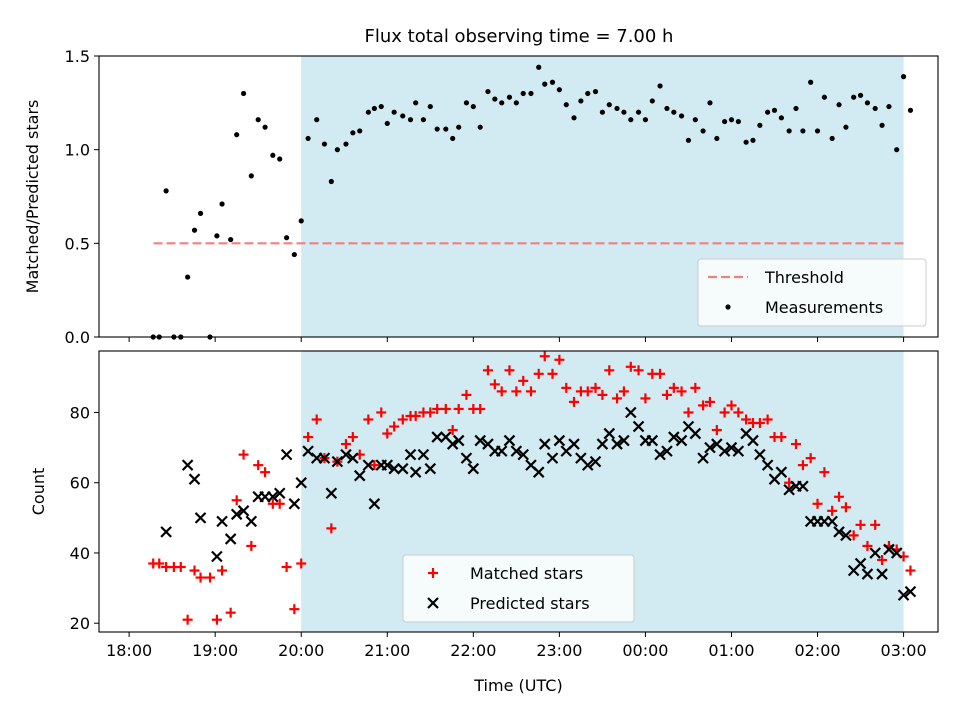 The image size is (960, 724). Describe the element at coordinates (38, 492) in the screenshot. I see `y-axis-label: Count` at that location.